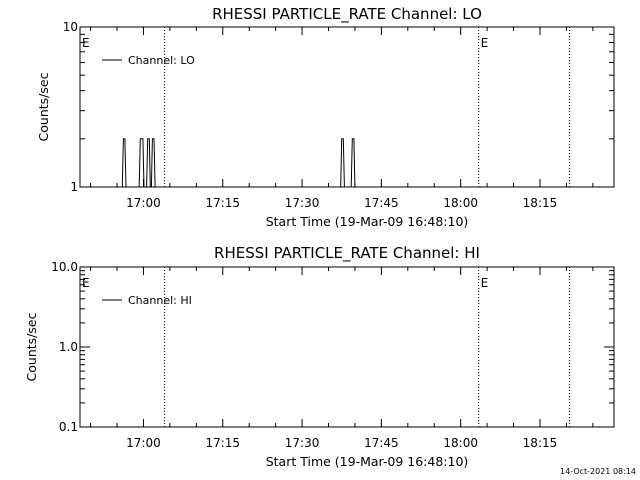 The width and height of the screenshot is (640, 480). I want to click on chart-title: RHESSI PARTICLE_RATE Channel: LO, so click(347, 14).